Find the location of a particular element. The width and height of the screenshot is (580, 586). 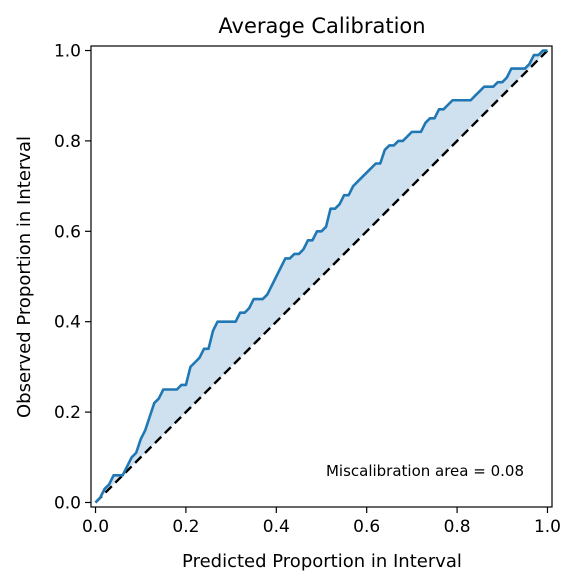

x-tick-label: 0.4 is located at coordinates (276, 527).